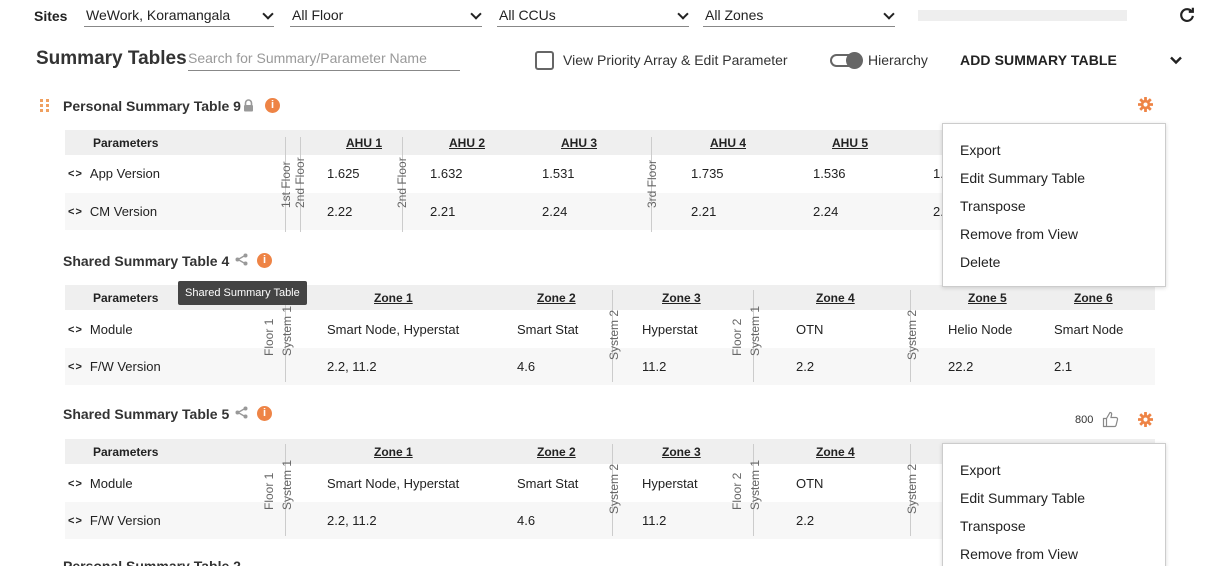  What do you see at coordinates (343, 173) in the screenshot?
I see `table-cell: 1.625` at bounding box center [343, 173].